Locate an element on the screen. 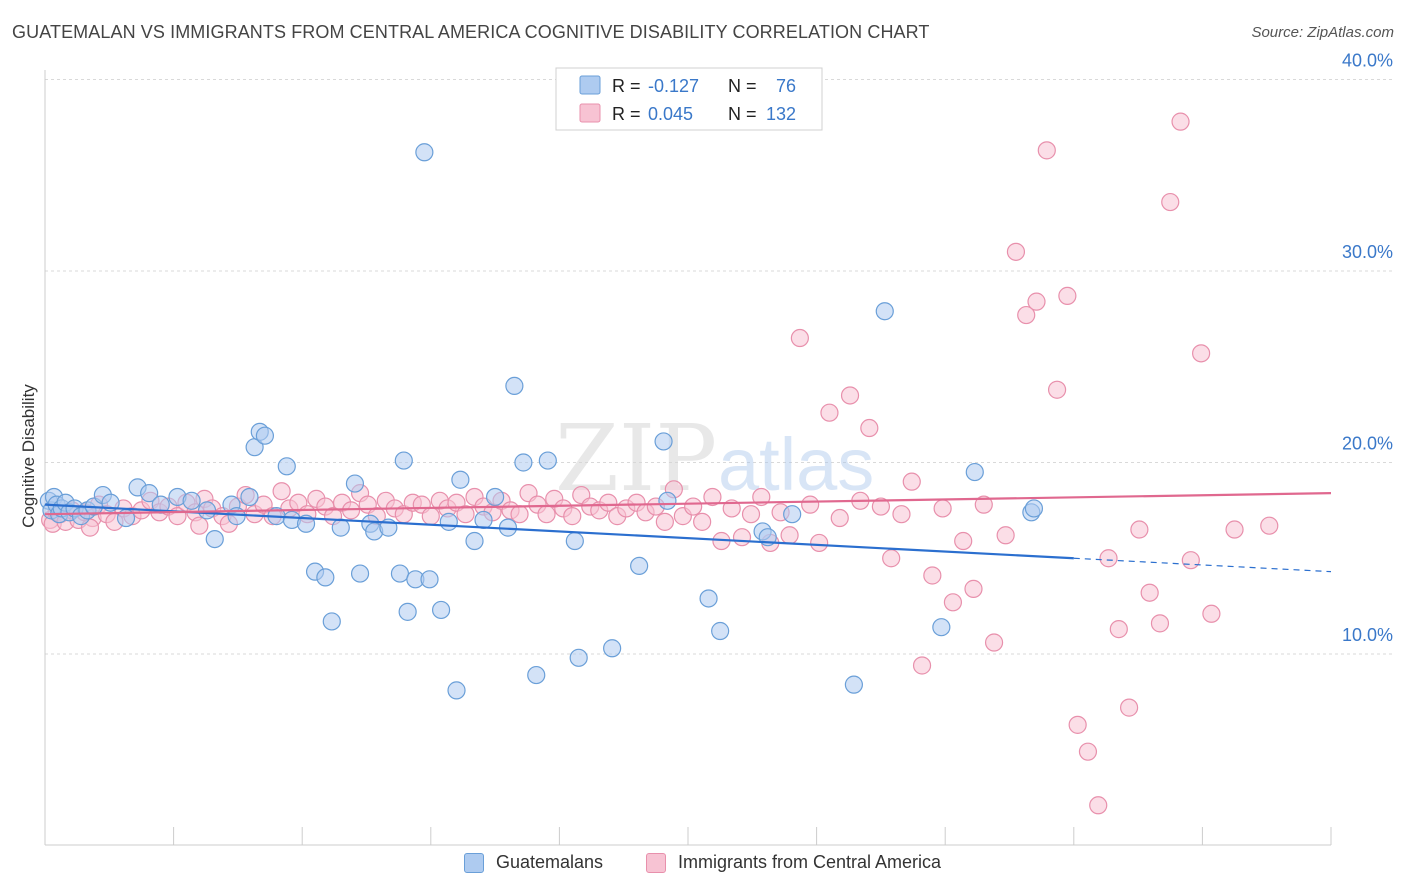  trend-line-guatemalans-extension is located at coordinates (1202, 565).